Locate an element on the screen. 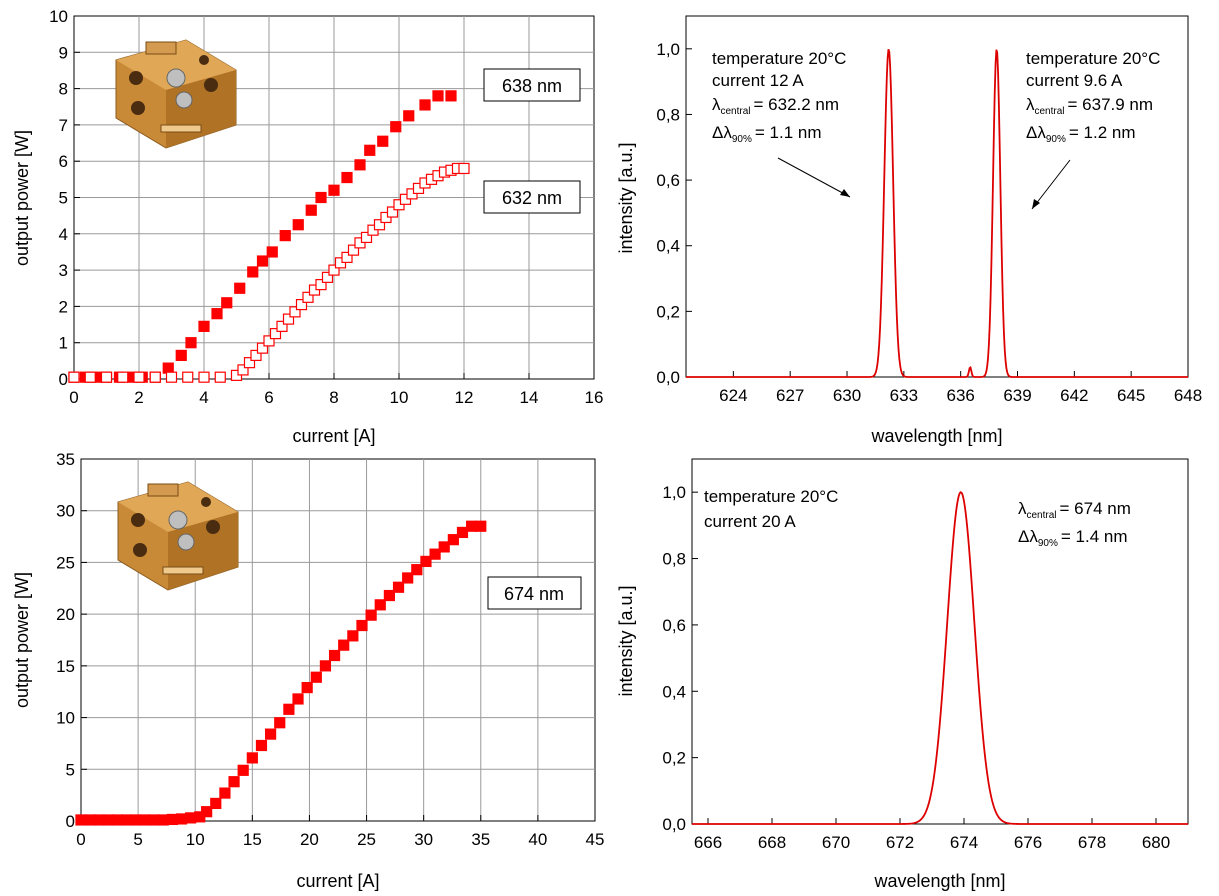 The width and height of the screenshot is (1219, 896). y-tick-label: 0,8 is located at coordinates (674, 559).